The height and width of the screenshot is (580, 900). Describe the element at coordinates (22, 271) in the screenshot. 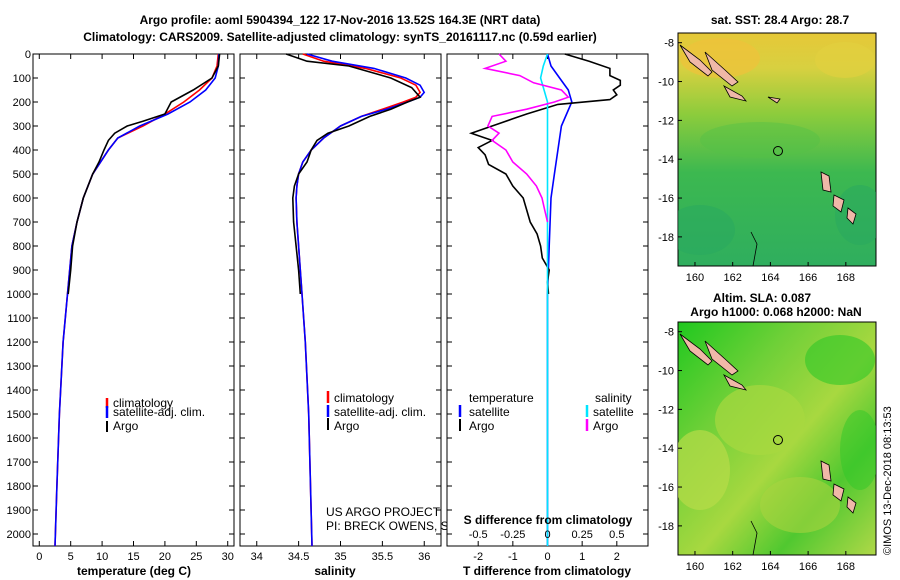

I see `y-tick-label: 900` at that location.